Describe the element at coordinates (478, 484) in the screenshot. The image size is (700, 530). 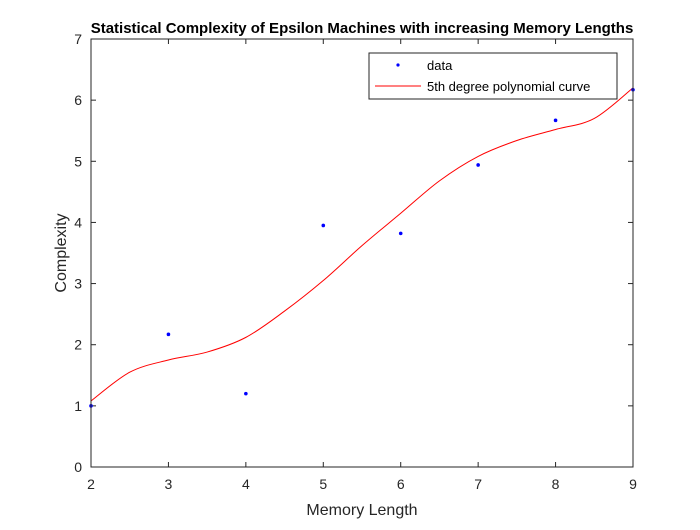
I see `x-tick-label: 7` at that location.